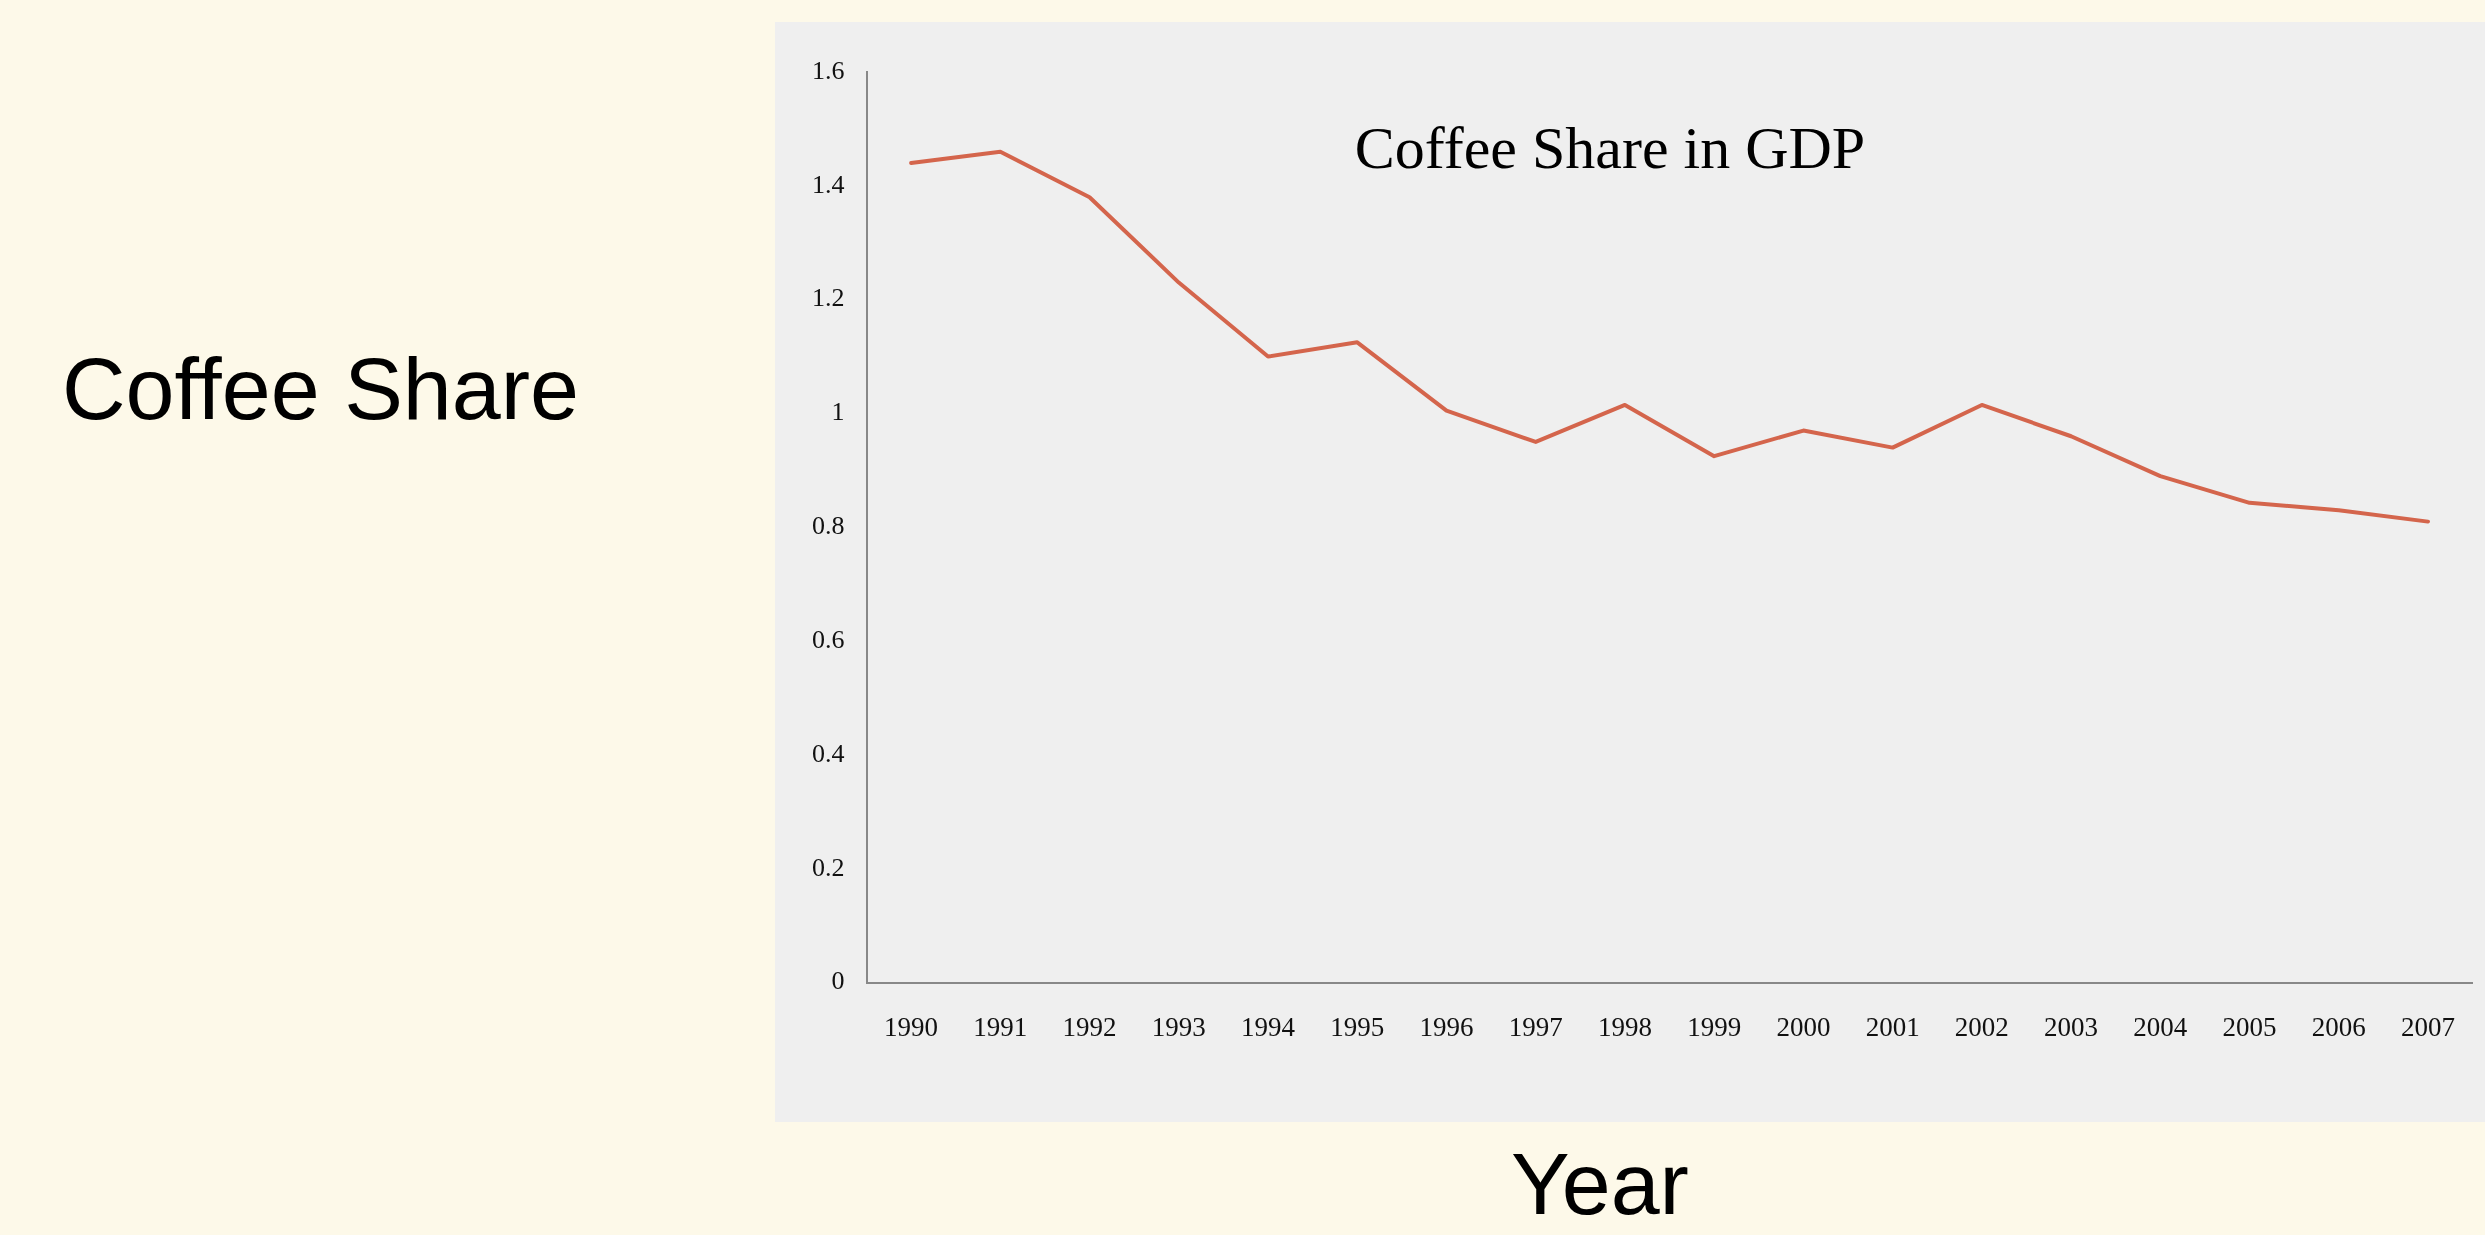 The width and height of the screenshot is (2485, 1235). Describe the element at coordinates (2249, 1026) in the screenshot. I see `x-tick-label: 2005` at that location.